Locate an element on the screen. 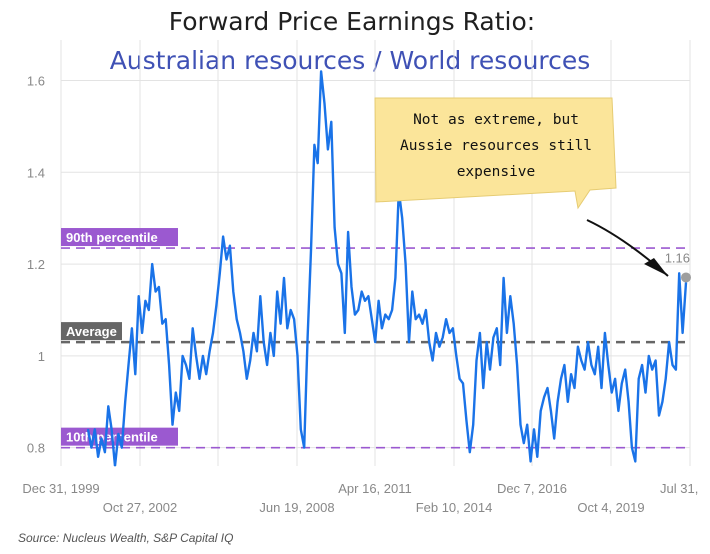  x-tick-label-upper-0: Dec 31, 1999 is located at coordinates (60, 488).